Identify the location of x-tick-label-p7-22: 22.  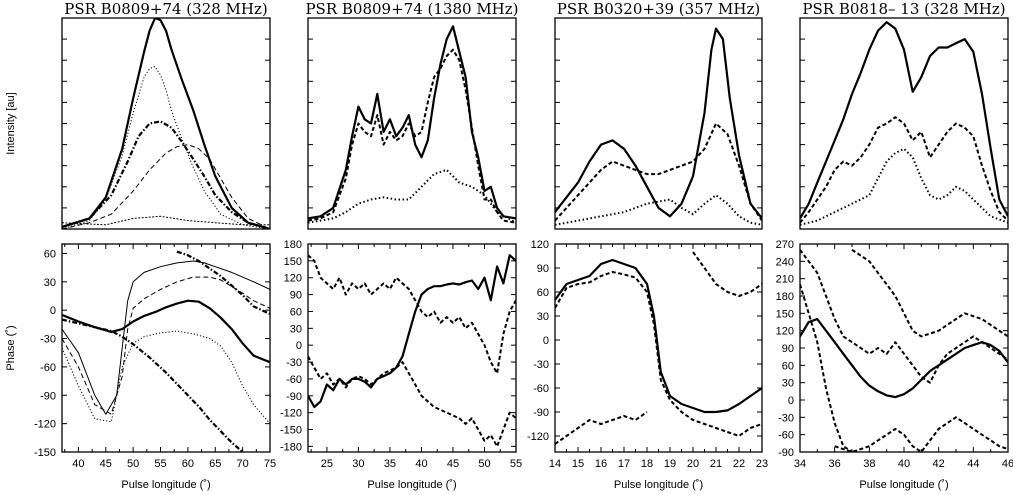
(739, 464).